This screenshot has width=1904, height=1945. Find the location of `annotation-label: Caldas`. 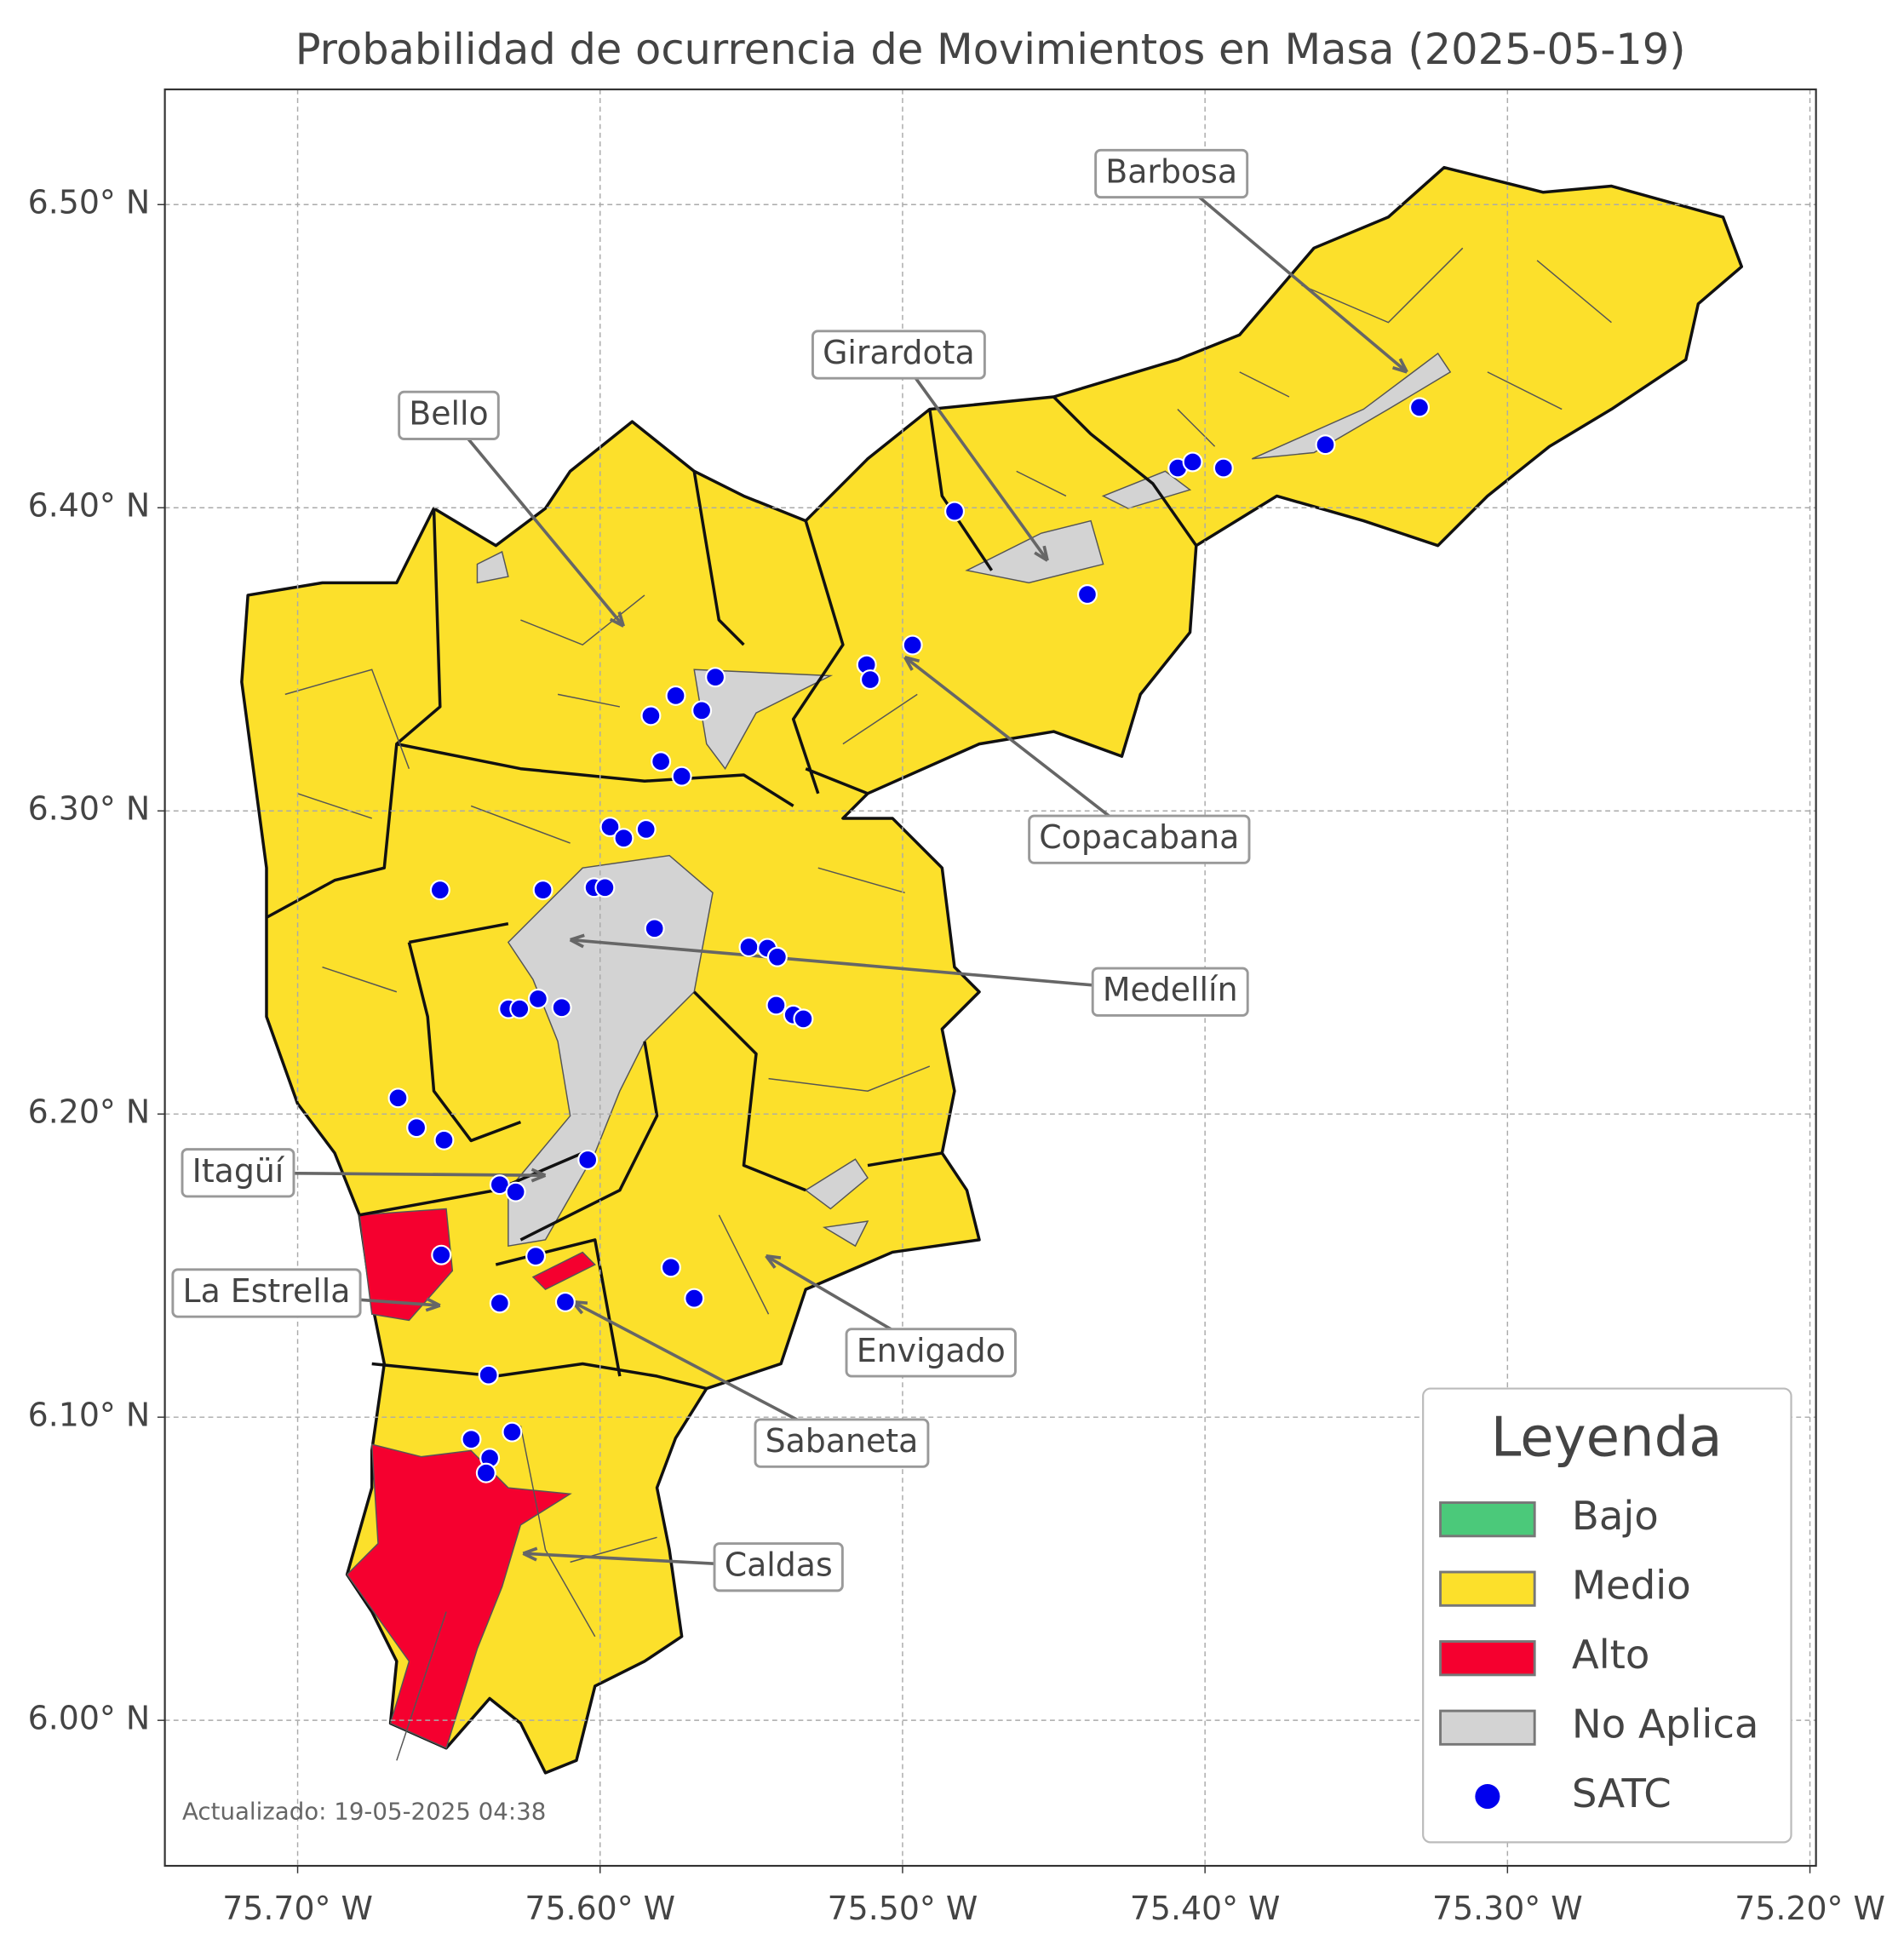

annotation-label: Caldas is located at coordinates (779, 1565).